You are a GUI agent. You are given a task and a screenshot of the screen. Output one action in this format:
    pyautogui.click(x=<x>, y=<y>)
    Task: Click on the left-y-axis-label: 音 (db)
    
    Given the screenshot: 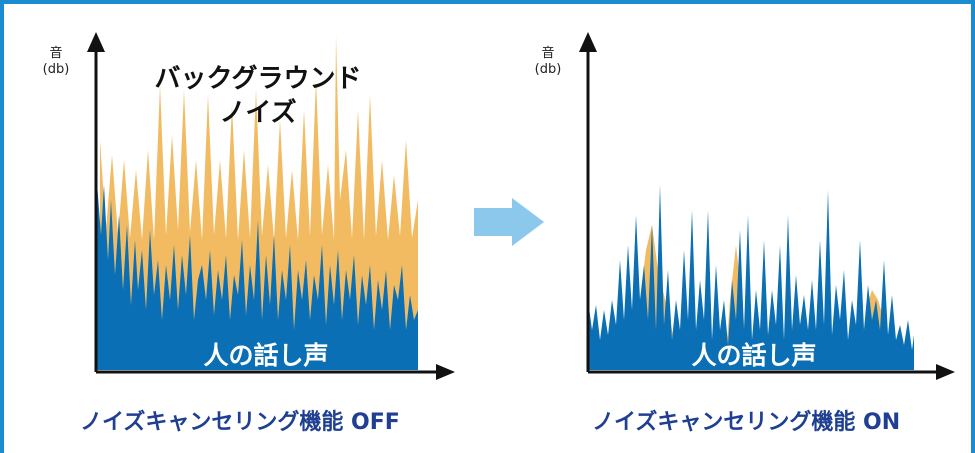 What is the action you would take?
    pyautogui.click(x=56, y=62)
    